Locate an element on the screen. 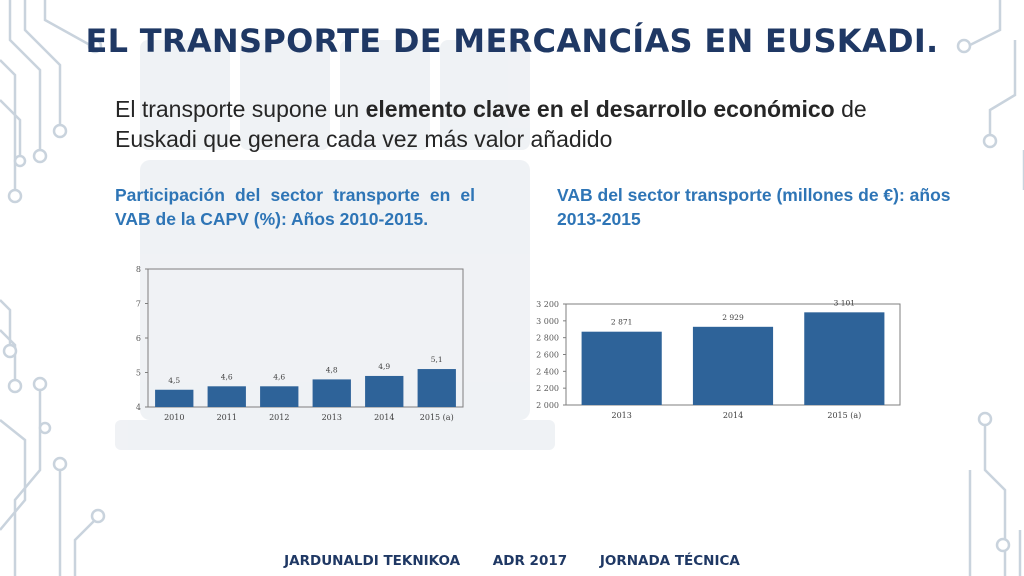 This screenshot has width=1024, height=576. left-chart-category-label: 2012 is located at coordinates (279, 417).